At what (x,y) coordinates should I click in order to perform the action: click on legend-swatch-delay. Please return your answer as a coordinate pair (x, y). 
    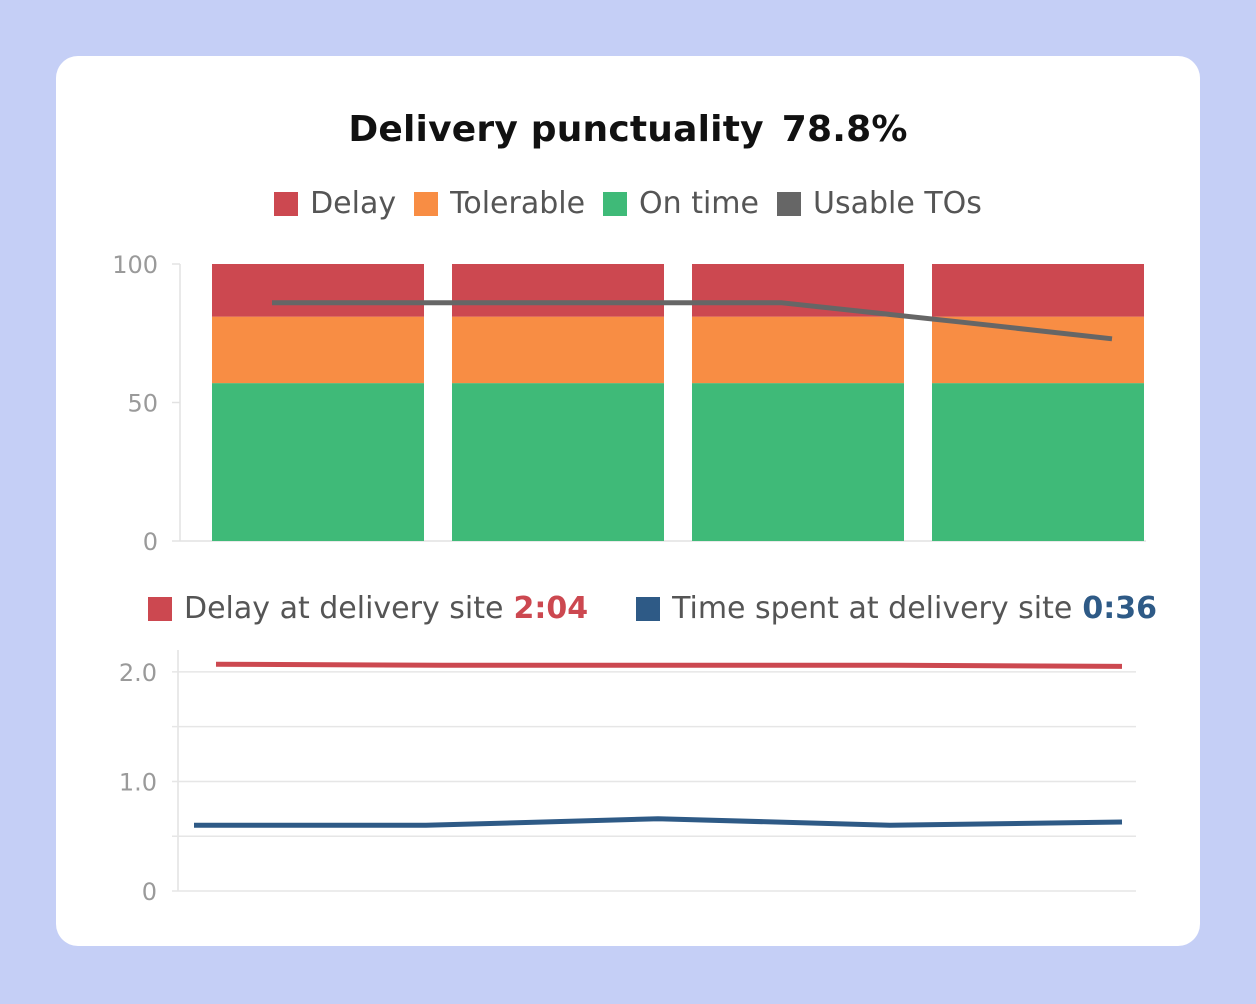
    Looking at the image, I should click on (286, 203).